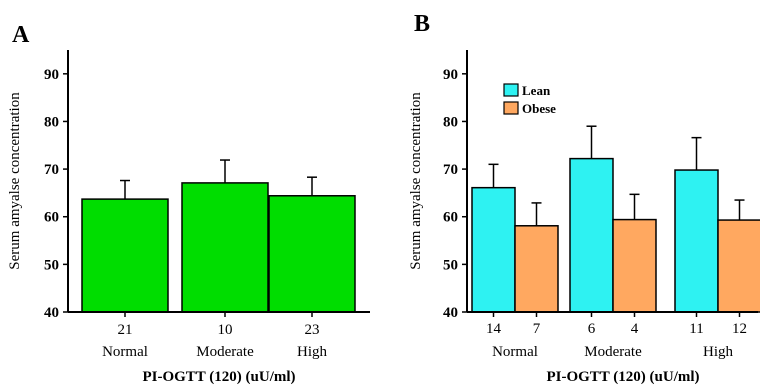 The image size is (760, 385). Describe the element at coordinates (422, 24) in the screenshot. I see `panel-b-letter: B` at that location.